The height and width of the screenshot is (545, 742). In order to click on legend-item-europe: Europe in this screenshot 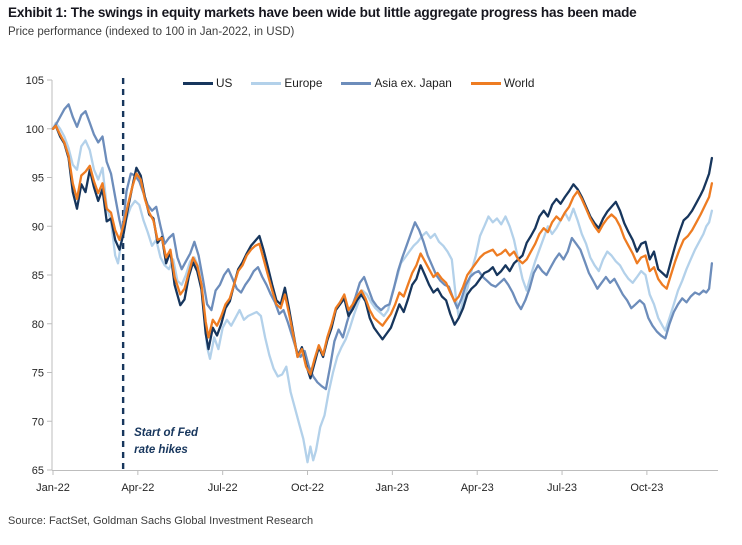, I will do `click(286, 83)`.